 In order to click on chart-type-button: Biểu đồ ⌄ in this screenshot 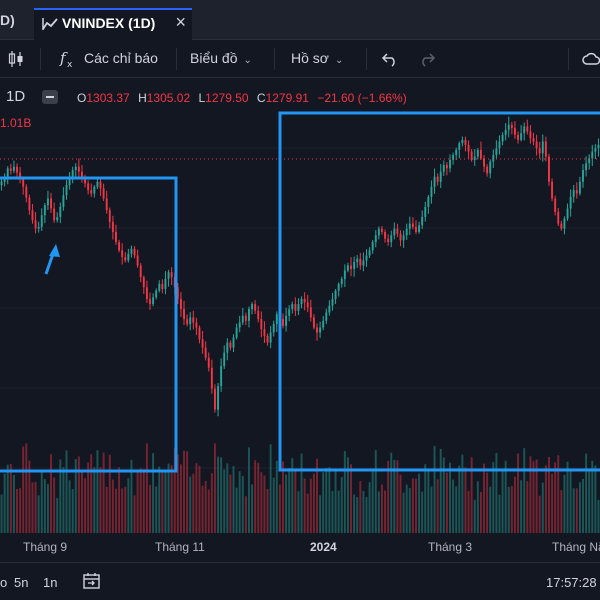, I will do `click(221, 58)`.